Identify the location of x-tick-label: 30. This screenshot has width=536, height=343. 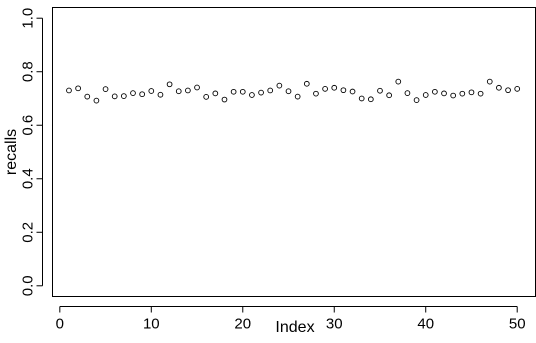
(334, 324).